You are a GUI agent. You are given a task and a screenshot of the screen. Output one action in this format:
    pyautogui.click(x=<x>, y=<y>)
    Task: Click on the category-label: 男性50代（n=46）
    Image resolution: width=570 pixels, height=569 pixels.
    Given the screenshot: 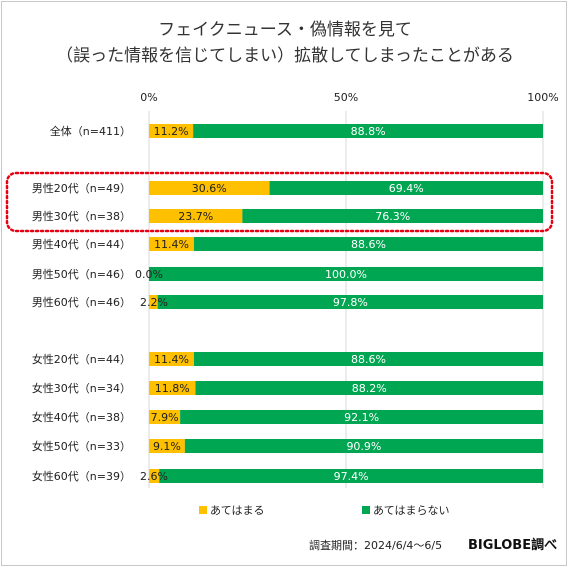 What is the action you would take?
    pyautogui.click(x=81, y=274)
    